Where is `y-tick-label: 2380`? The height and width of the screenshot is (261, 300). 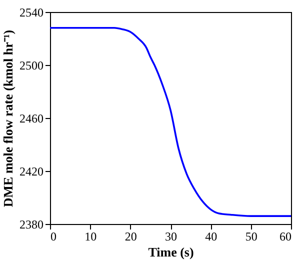
y-tick-label: 2380 is located at coordinates (32, 225).